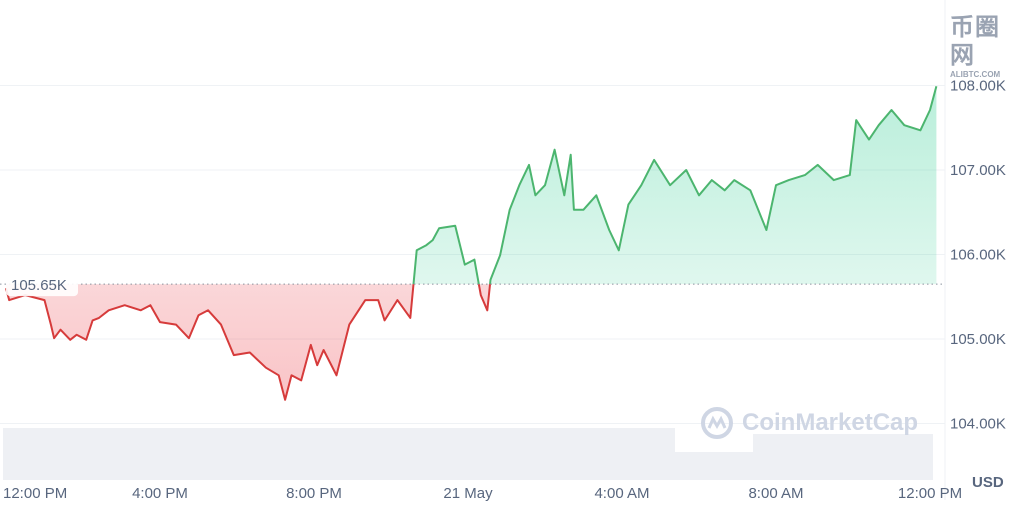  What do you see at coordinates (314, 493) in the screenshot?
I see `x-tick-label: 8:00 PM` at bounding box center [314, 493].